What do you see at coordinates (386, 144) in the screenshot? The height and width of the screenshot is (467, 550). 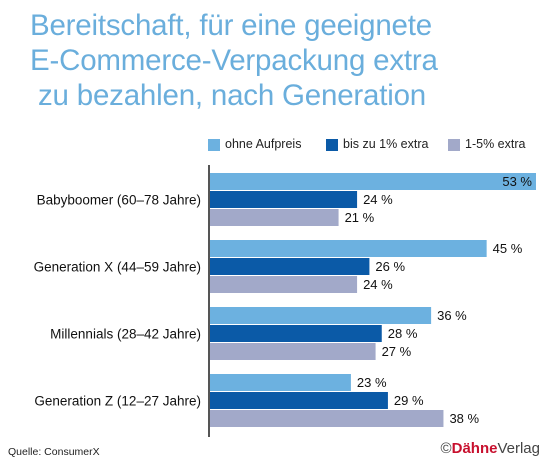 I see `legend-label-2: bis zu 1% extra` at bounding box center [386, 144].